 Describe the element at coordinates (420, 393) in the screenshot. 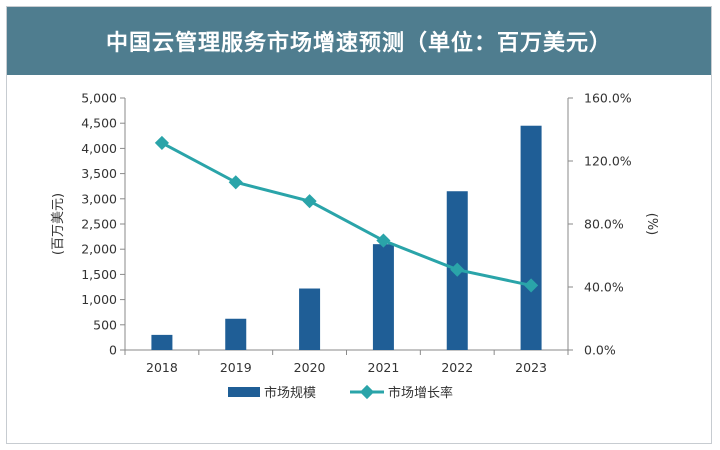

I see `legend-label-line: 市场增长率` at that location.